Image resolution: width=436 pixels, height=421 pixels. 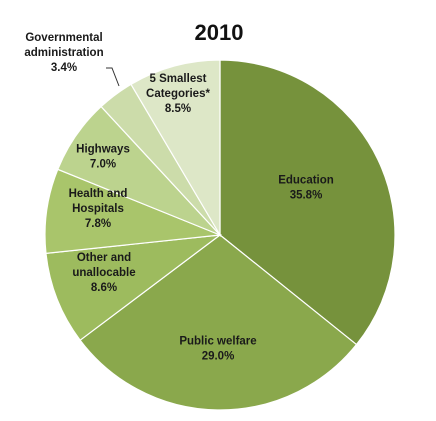 I want to click on slice-label-2: Other and unallocable 8.6%, so click(x=103, y=273).